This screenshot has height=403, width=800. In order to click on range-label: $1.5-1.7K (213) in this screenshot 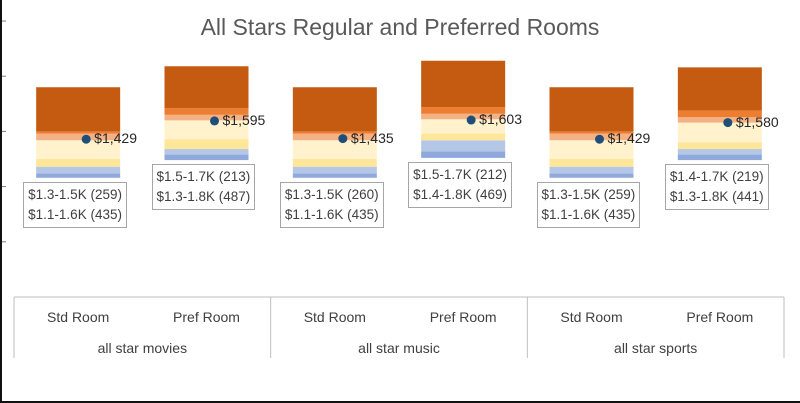, I will do `click(203, 177)`.